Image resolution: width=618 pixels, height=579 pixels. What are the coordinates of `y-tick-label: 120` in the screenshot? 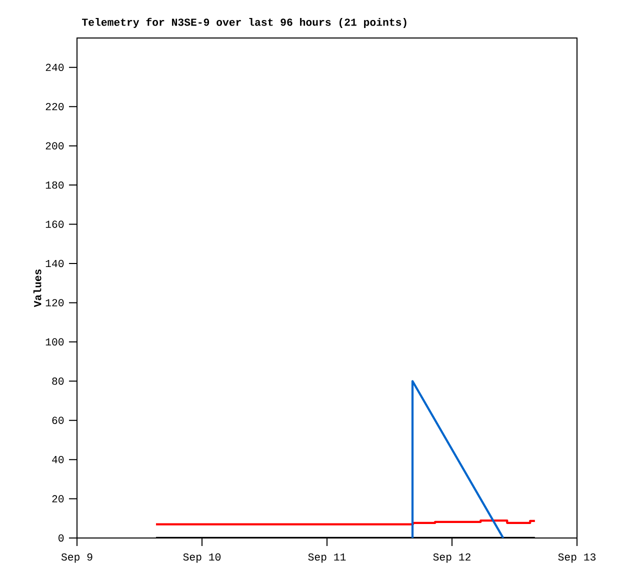 It's located at (55, 302).